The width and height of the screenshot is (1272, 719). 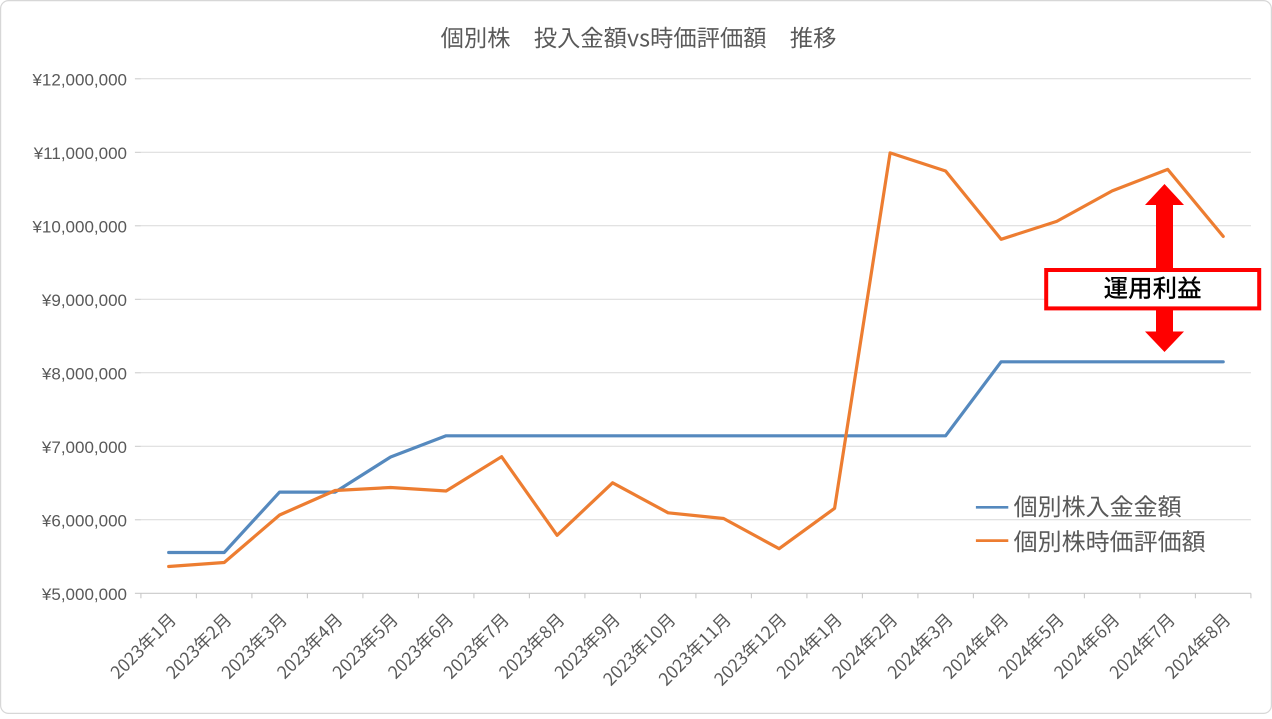 I want to click on svg-text: ¥12,000,000, so click(x=79, y=80).